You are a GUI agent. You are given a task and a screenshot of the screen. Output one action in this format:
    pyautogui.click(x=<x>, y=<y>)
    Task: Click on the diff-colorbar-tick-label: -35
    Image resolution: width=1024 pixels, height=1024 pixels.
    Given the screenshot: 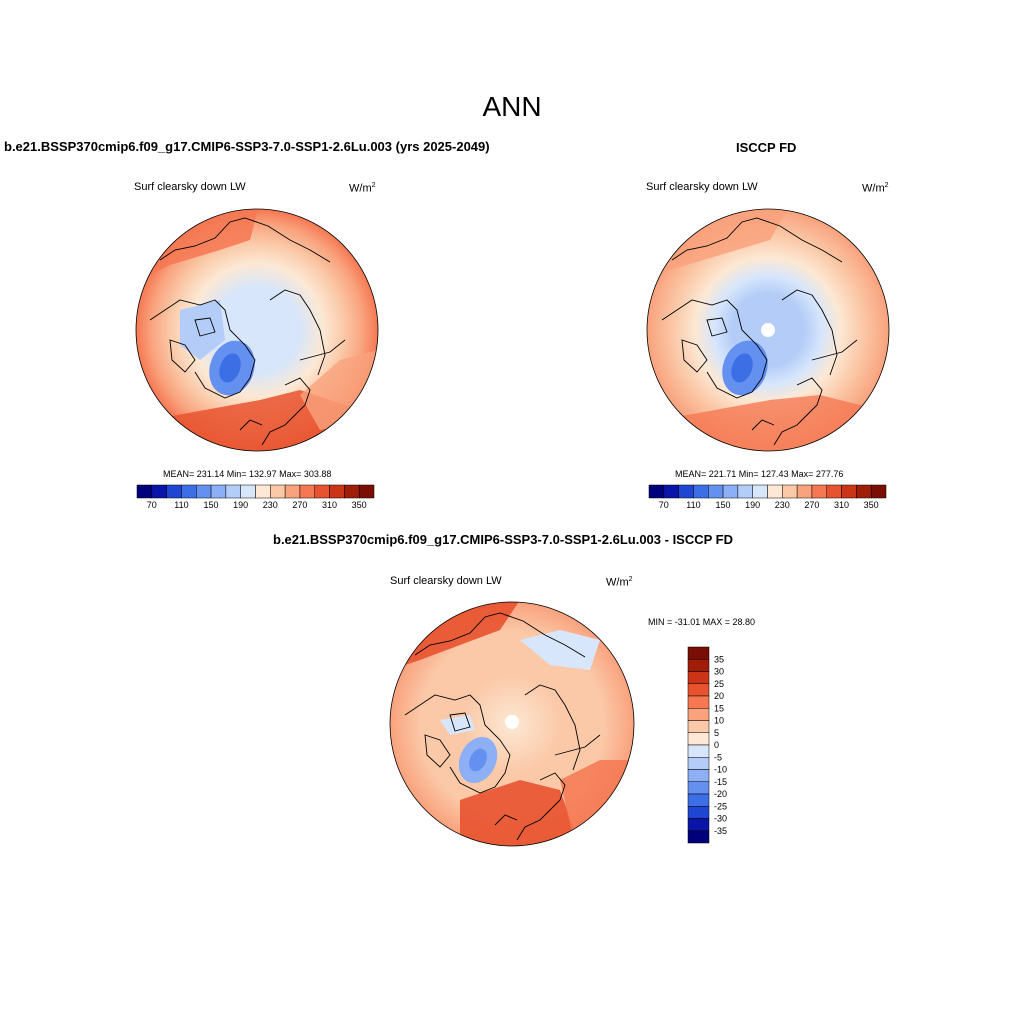 What is the action you would take?
    pyautogui.click(x=720, y=831)
    